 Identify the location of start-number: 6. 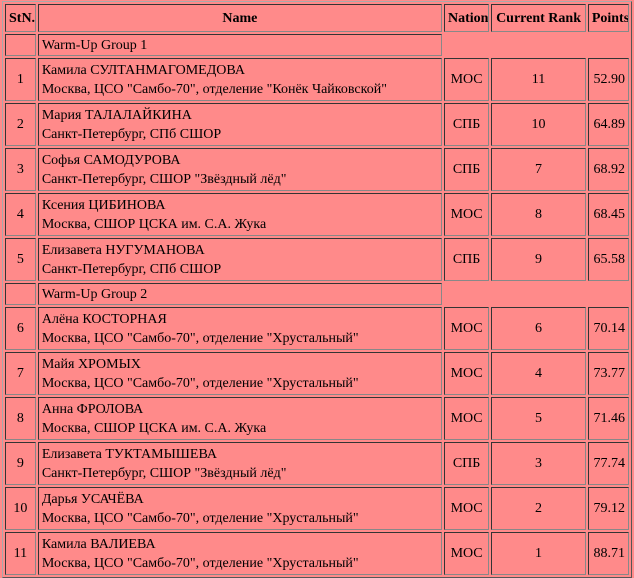
(20, 328).